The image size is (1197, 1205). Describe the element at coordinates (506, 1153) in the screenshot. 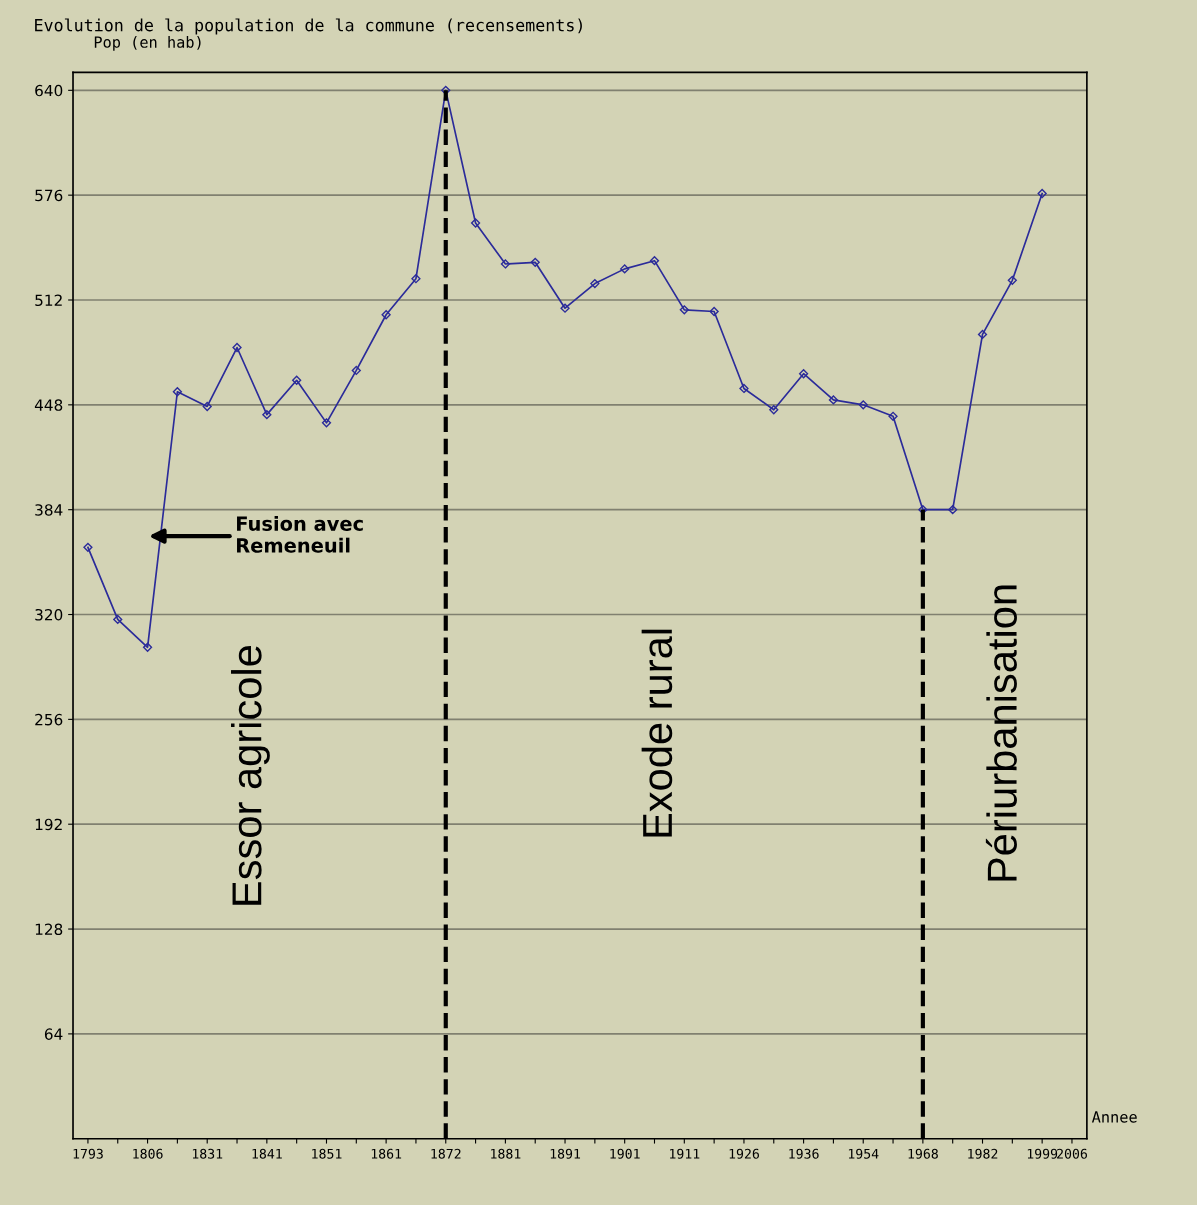

I see `x-tick-label: 1881` at that location.